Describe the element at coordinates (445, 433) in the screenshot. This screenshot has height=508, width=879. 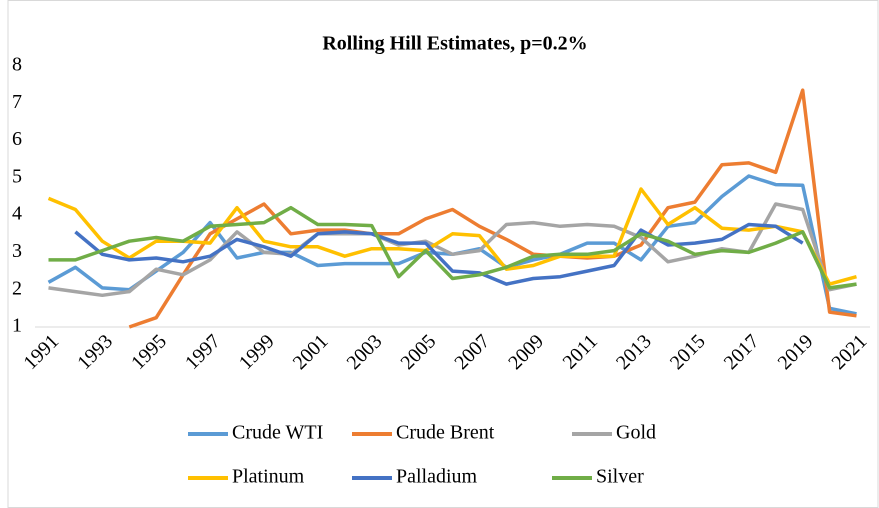
I see `legend-label: Crude Brent` at that location.